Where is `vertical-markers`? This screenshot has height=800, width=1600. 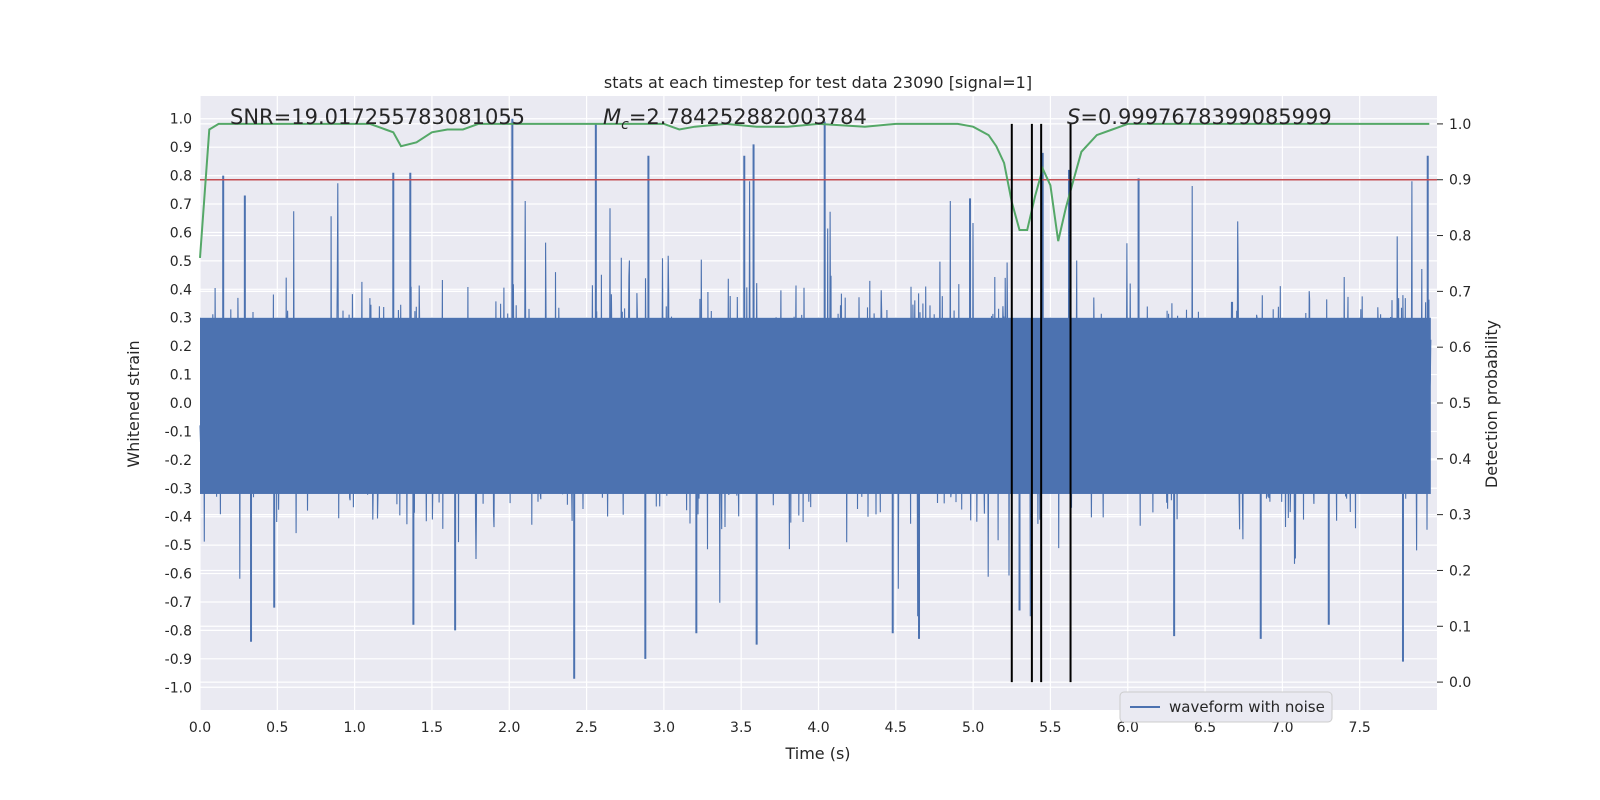
vertical-markers is located at coordinates (1041, 403).